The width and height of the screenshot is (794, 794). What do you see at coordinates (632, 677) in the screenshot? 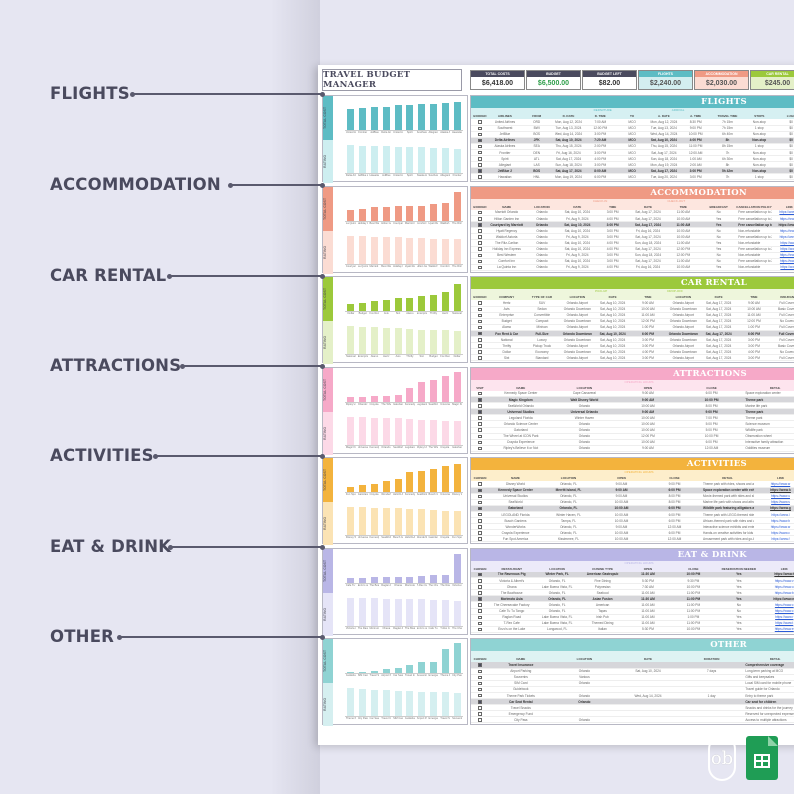
I see `table-row: Souvenirs Various Gifts and keepsakes` at bounding box center [632, 677].